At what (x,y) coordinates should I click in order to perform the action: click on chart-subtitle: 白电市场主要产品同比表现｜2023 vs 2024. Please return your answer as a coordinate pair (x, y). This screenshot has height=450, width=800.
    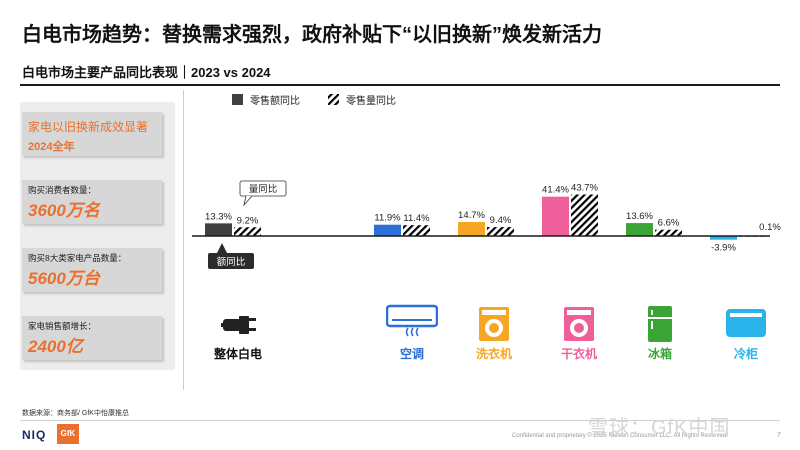
    Looking at the image, I should click on (146, 72).